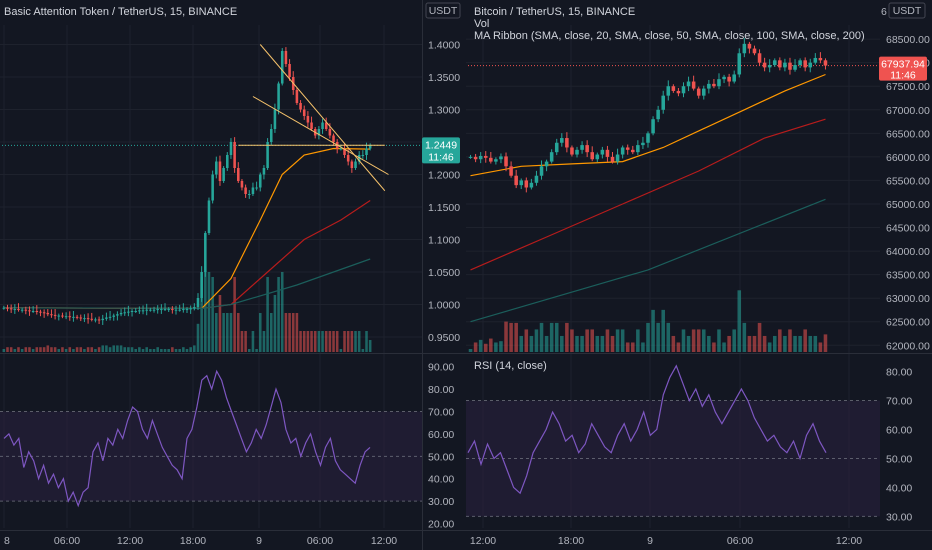 This screenshot has height=550, width=932. What do you see at coordinates (444, 78) in the screenshot?
I see `left-price-tick: 1.3500` at bounding box center [444, 78].